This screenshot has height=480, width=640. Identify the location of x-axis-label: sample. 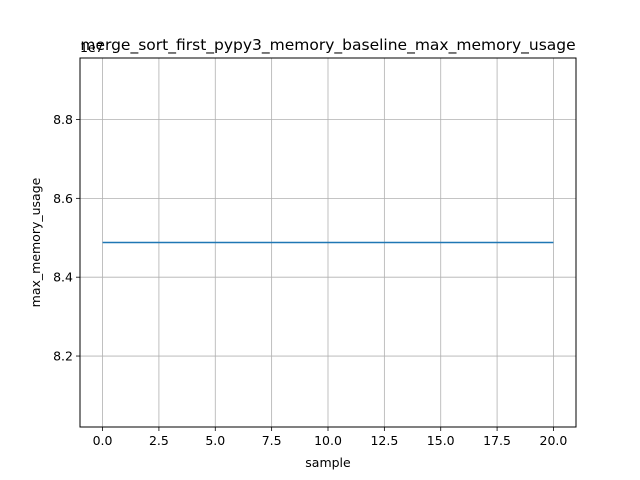
(328, 462).